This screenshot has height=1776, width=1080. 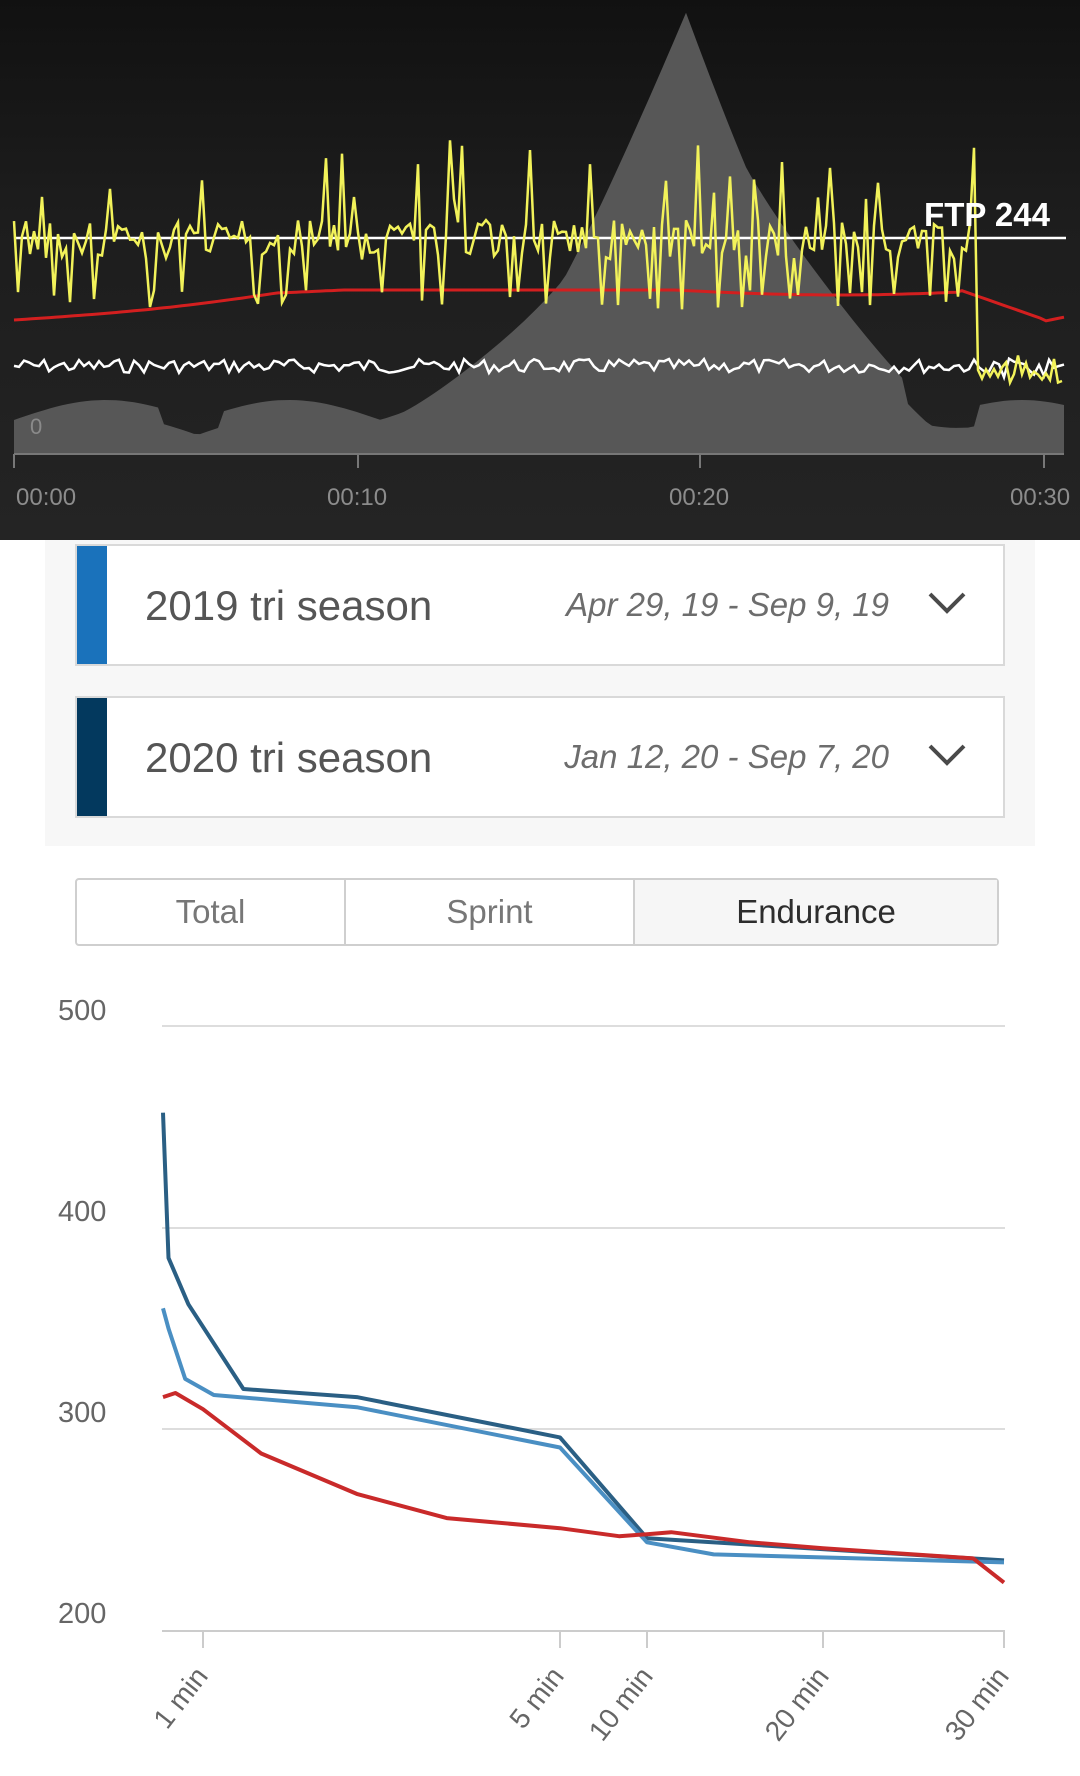 What do you see at coordinates (357, 497) in the screenshot?
I see `time-tick-label: 00:10` at bounding box center [357, 497].